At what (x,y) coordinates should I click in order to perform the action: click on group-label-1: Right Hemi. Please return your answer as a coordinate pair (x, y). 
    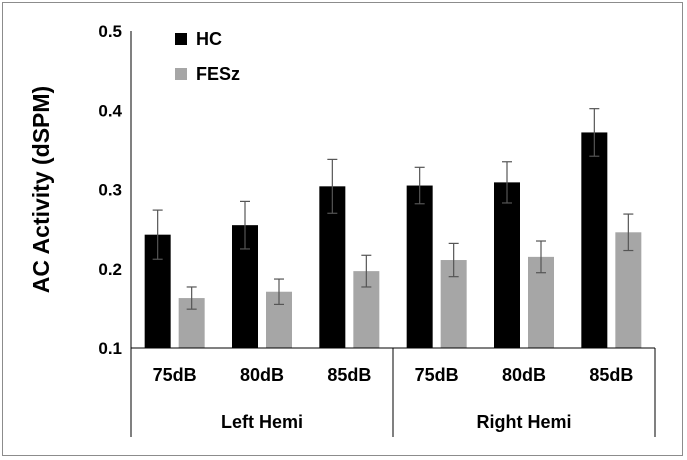
    Looking at the image, I should click on (523, 422).